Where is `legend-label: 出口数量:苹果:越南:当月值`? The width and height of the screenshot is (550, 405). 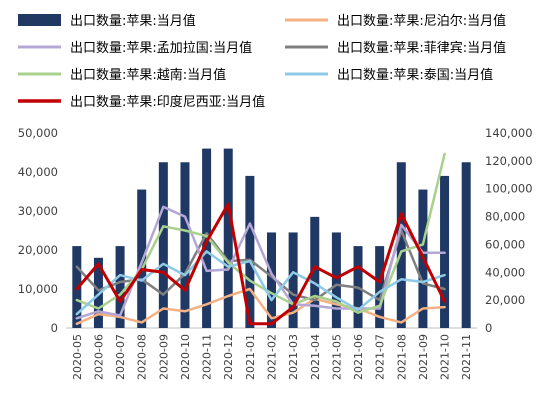 legend-label: 出口数量:苹果:越南:当月值 is located at coordinates (148, 75).